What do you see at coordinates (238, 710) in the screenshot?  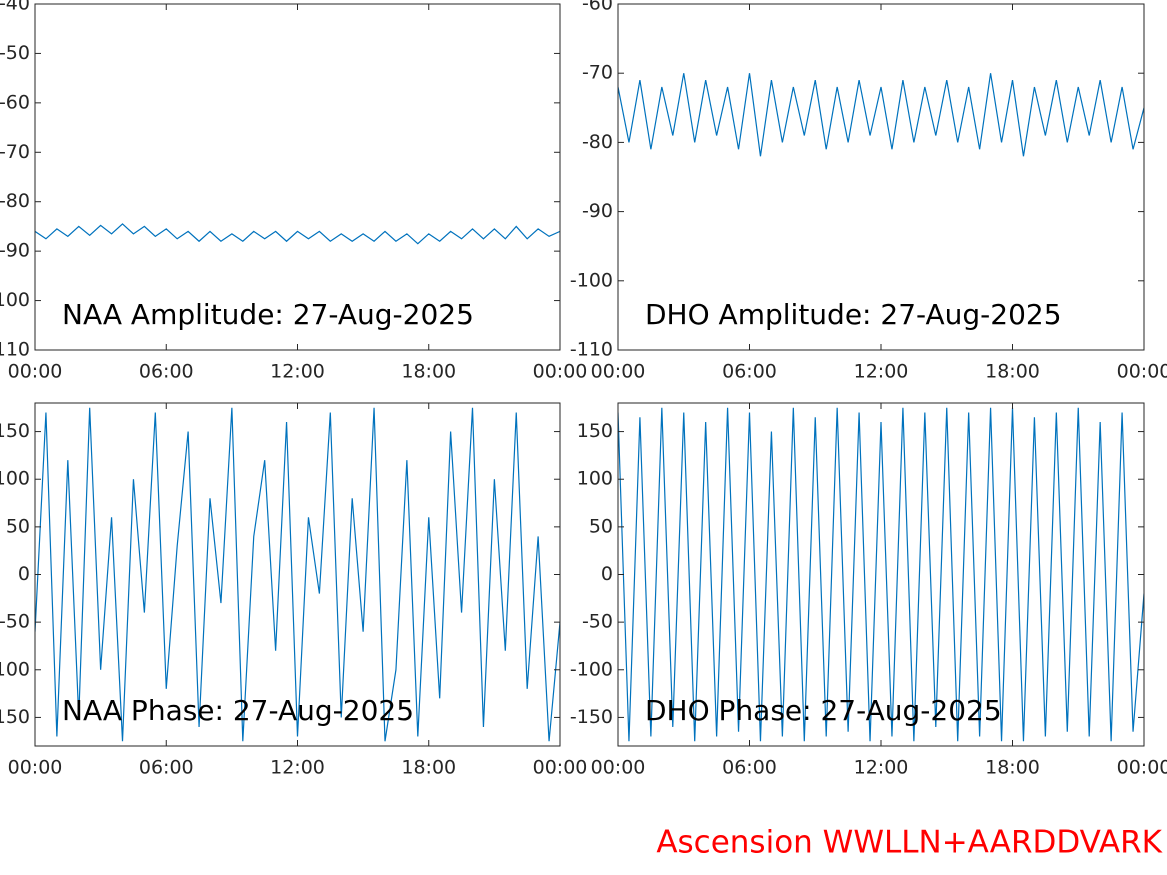 I see `annotation: NAA Phase: 27-Aug-2025` at bounding box center [238, 710].